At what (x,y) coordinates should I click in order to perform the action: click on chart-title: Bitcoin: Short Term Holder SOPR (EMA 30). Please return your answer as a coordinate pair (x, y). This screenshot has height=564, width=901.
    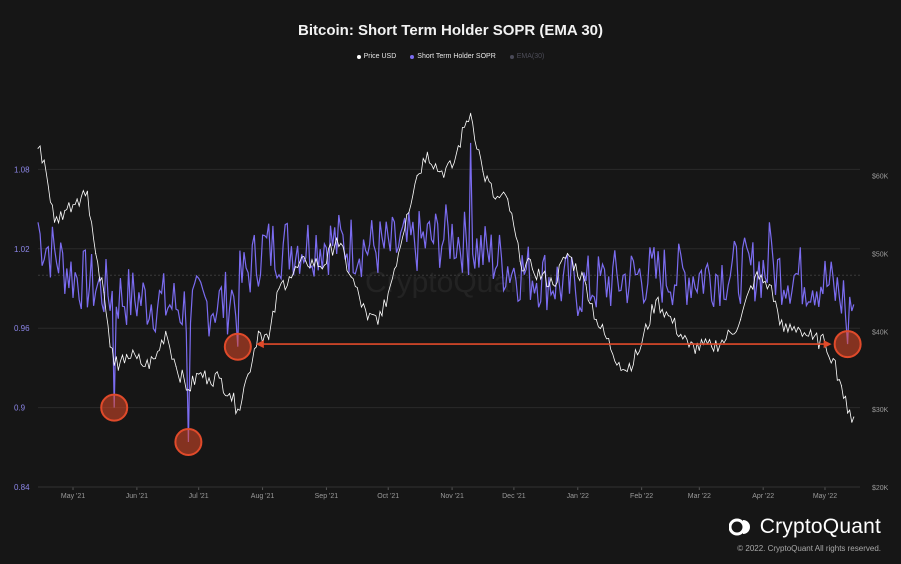
    Looking at the image, I should click on (450, 30).